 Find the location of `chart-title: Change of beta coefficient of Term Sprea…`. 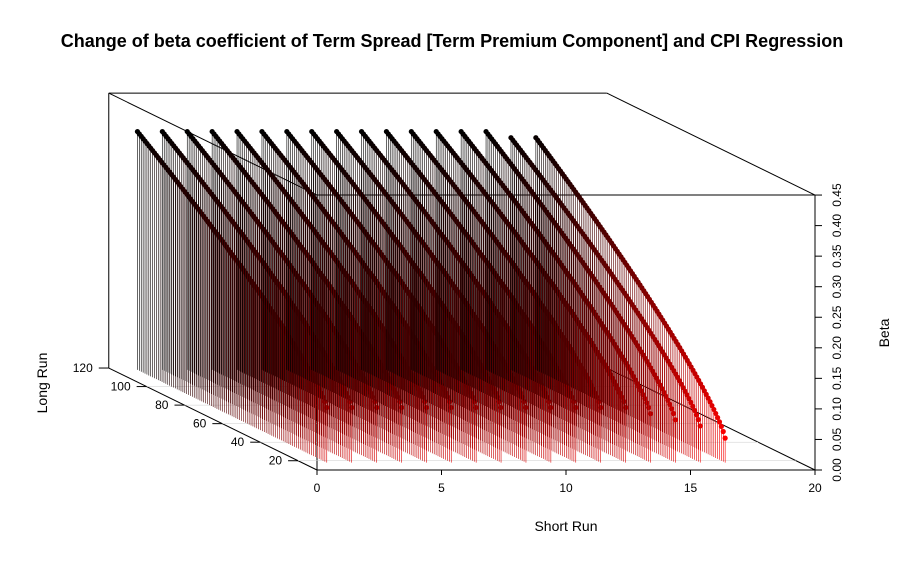

chart-title: Change of beta coefficient of Term Sprea… is located at coordinates (452, 41).